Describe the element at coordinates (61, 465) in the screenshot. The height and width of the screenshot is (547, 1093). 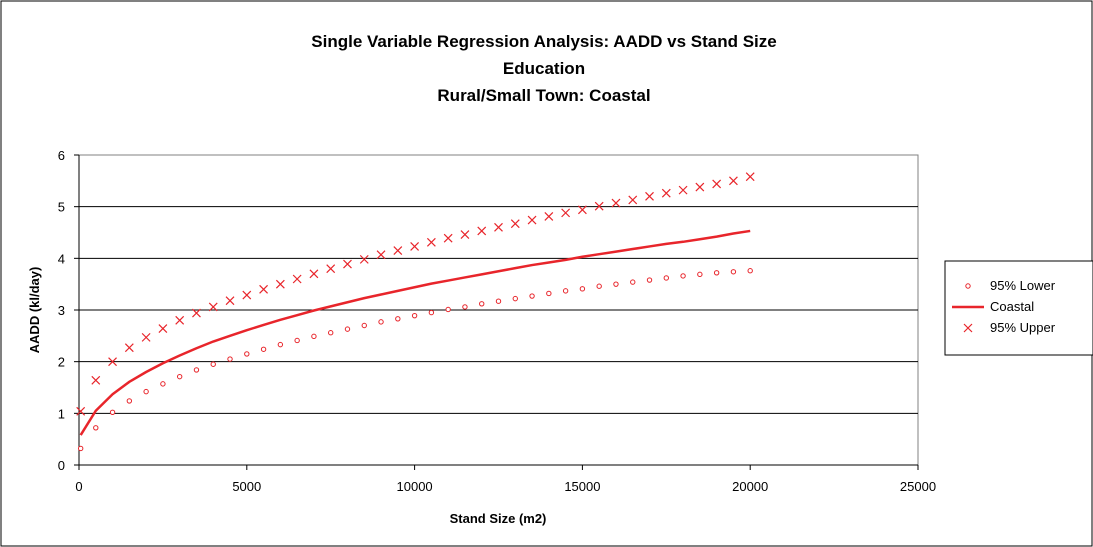
I see `y-tick-label-0: 0` at that location.